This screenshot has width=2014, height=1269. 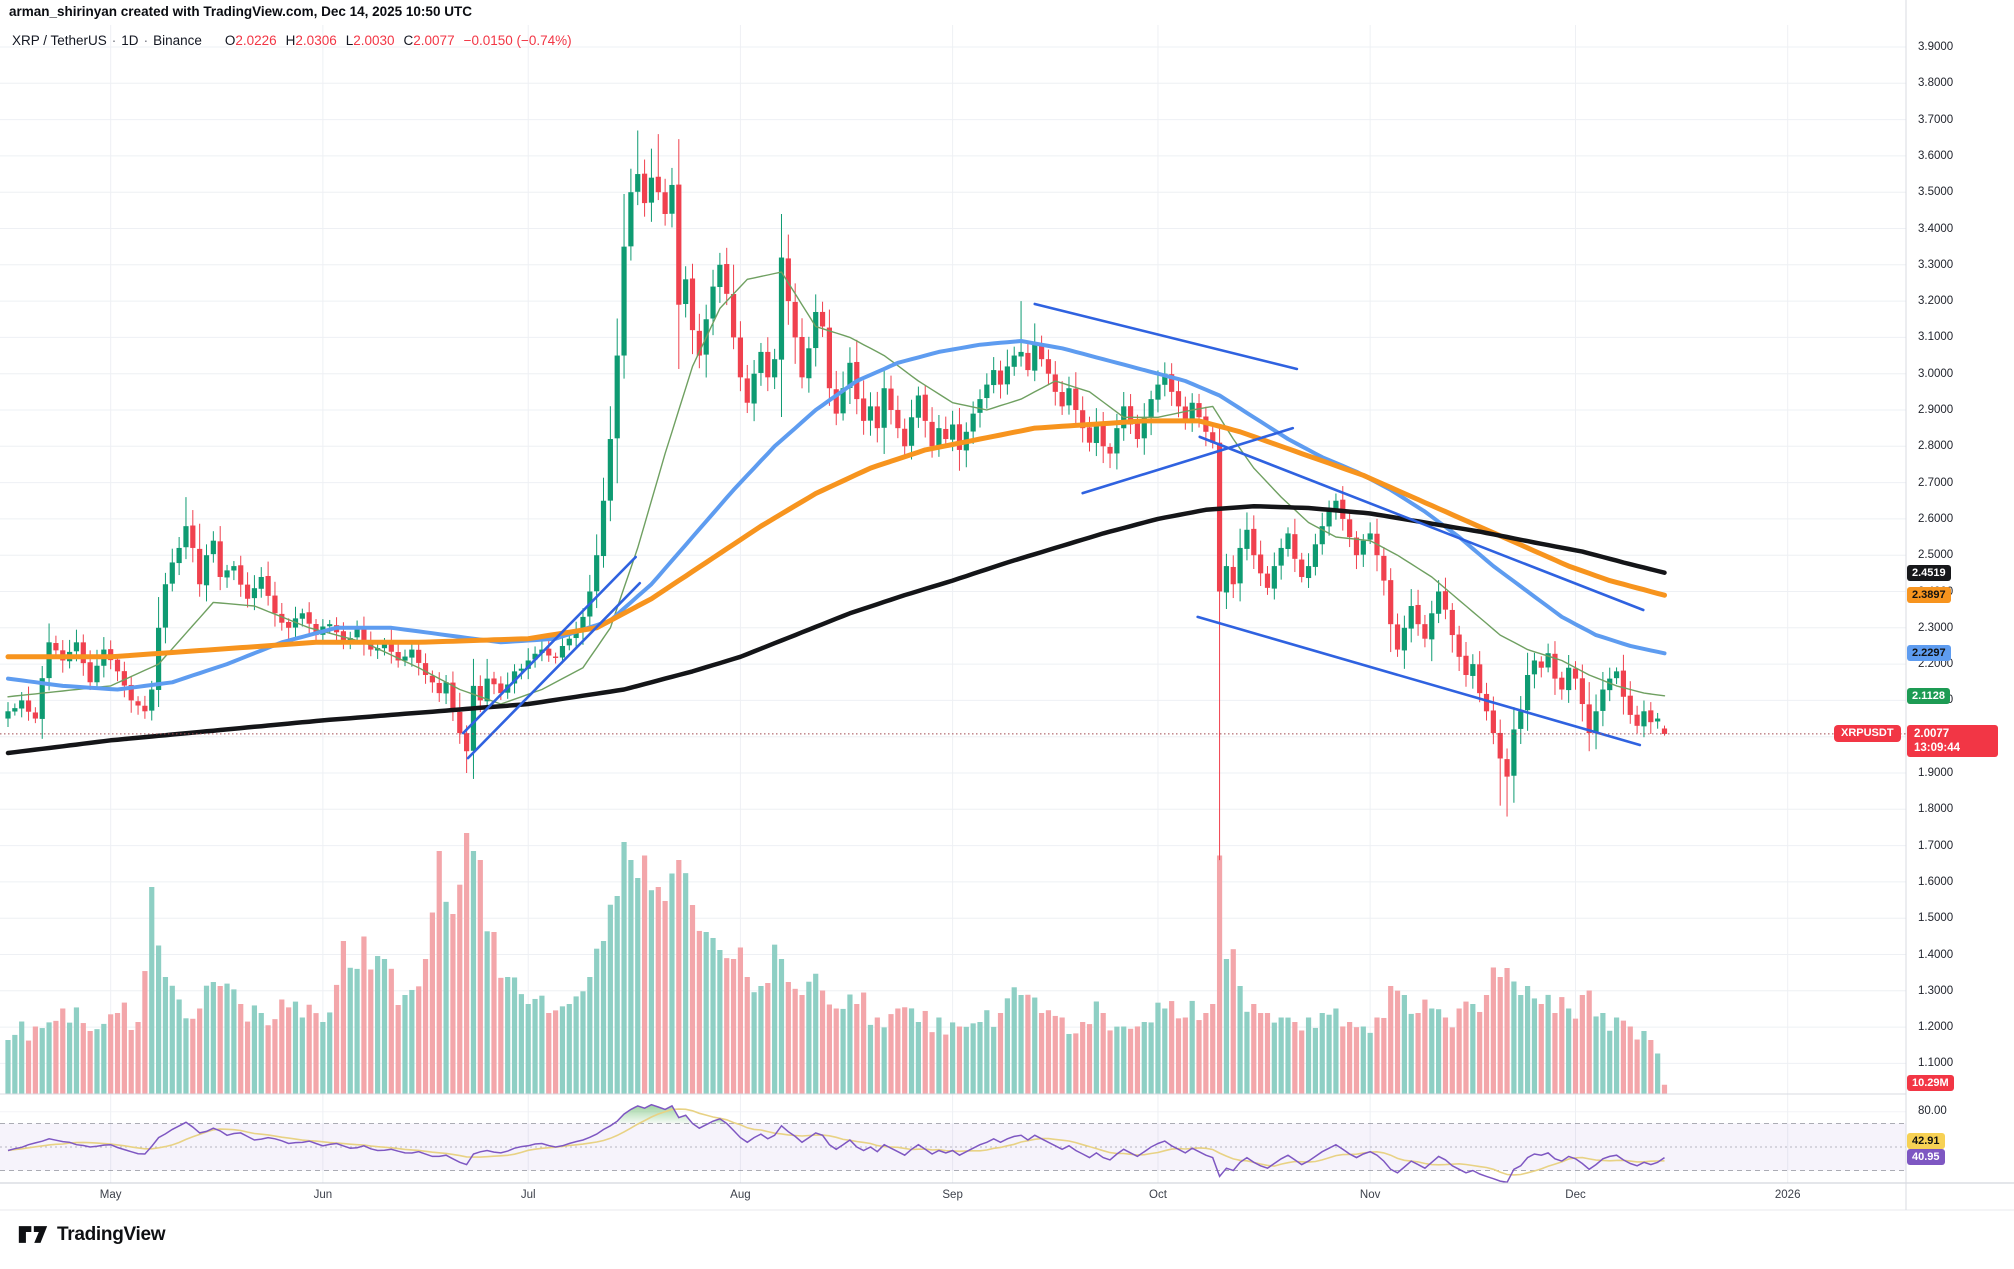 I want to click on high-label: H, so click(x=290, y=40).